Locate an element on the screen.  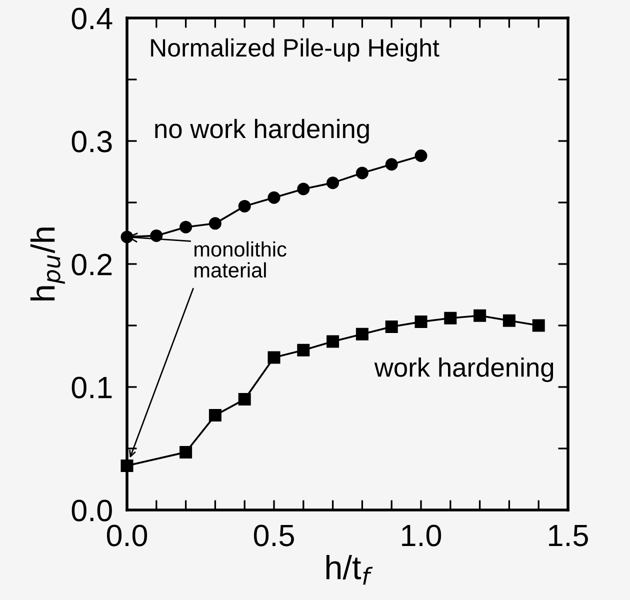
y-tick-label: 0.3 is located at coordinates (92, 141).